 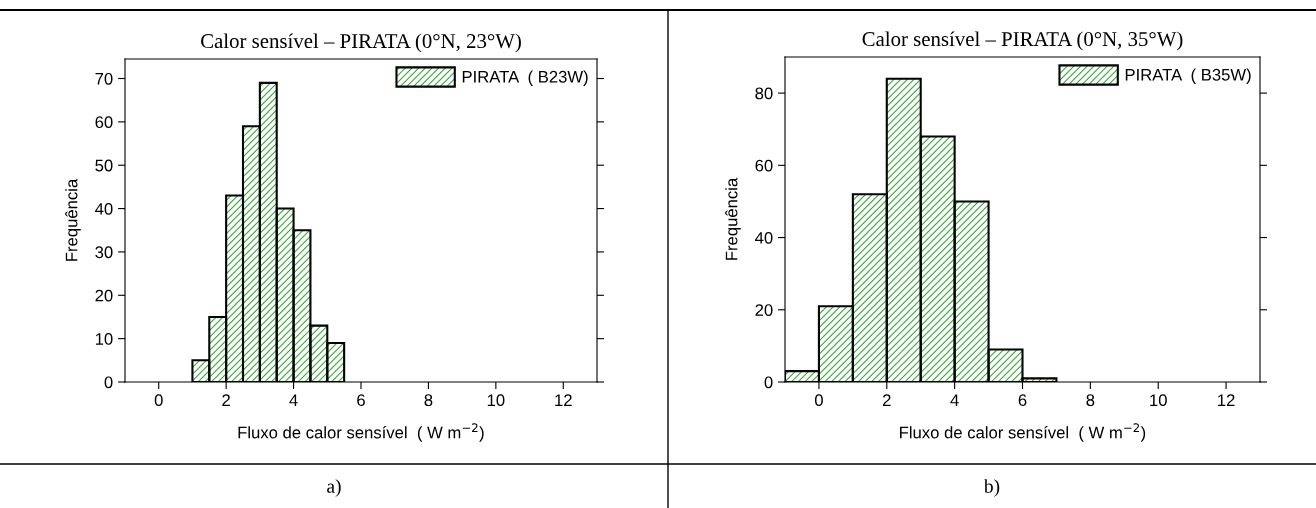 I want to click on y-tick-label: 80, so click(x=764, y=93).